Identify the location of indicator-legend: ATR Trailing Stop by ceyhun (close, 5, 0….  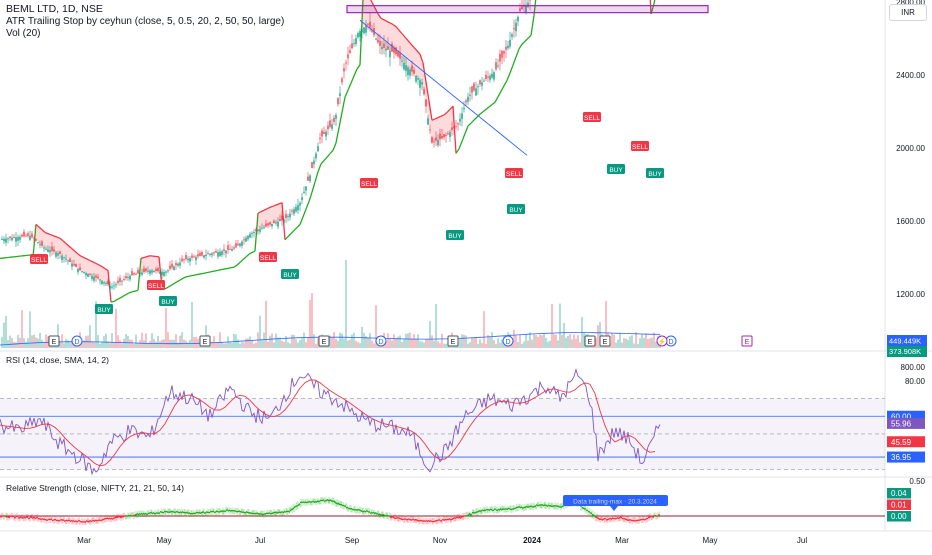
(145, 21).